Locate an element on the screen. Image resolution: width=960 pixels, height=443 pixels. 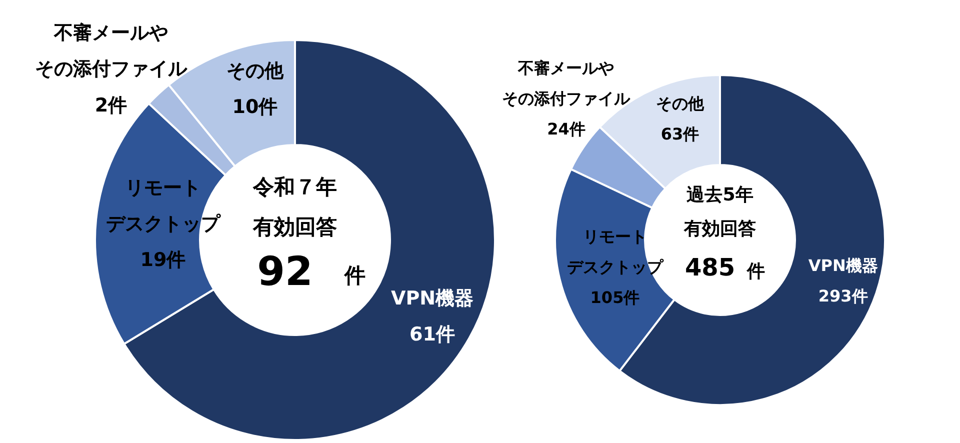
data-label: 2件 is located at coordinates (111, 105).